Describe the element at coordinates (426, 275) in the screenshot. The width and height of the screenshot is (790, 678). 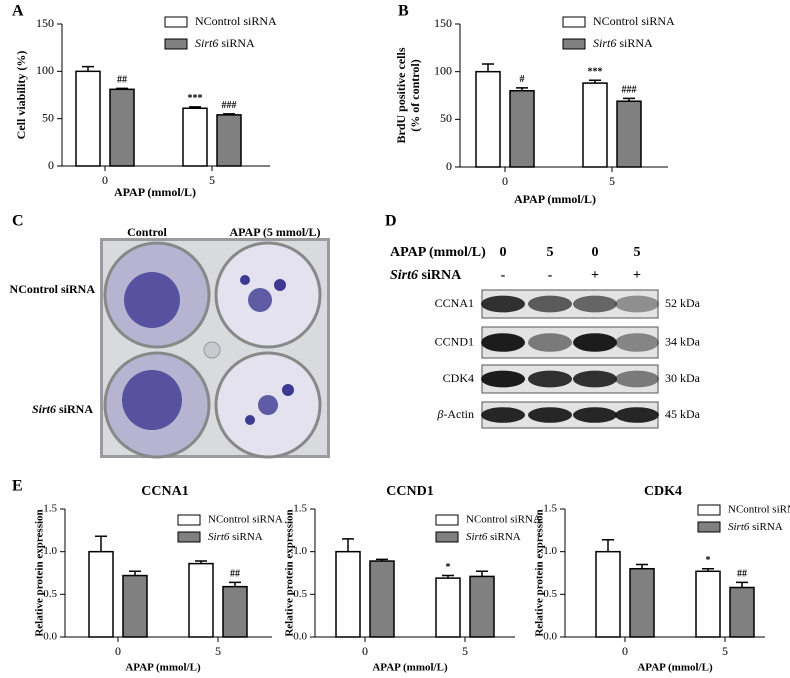
I see `blot-header: Sirt6 siRNA` at that location.